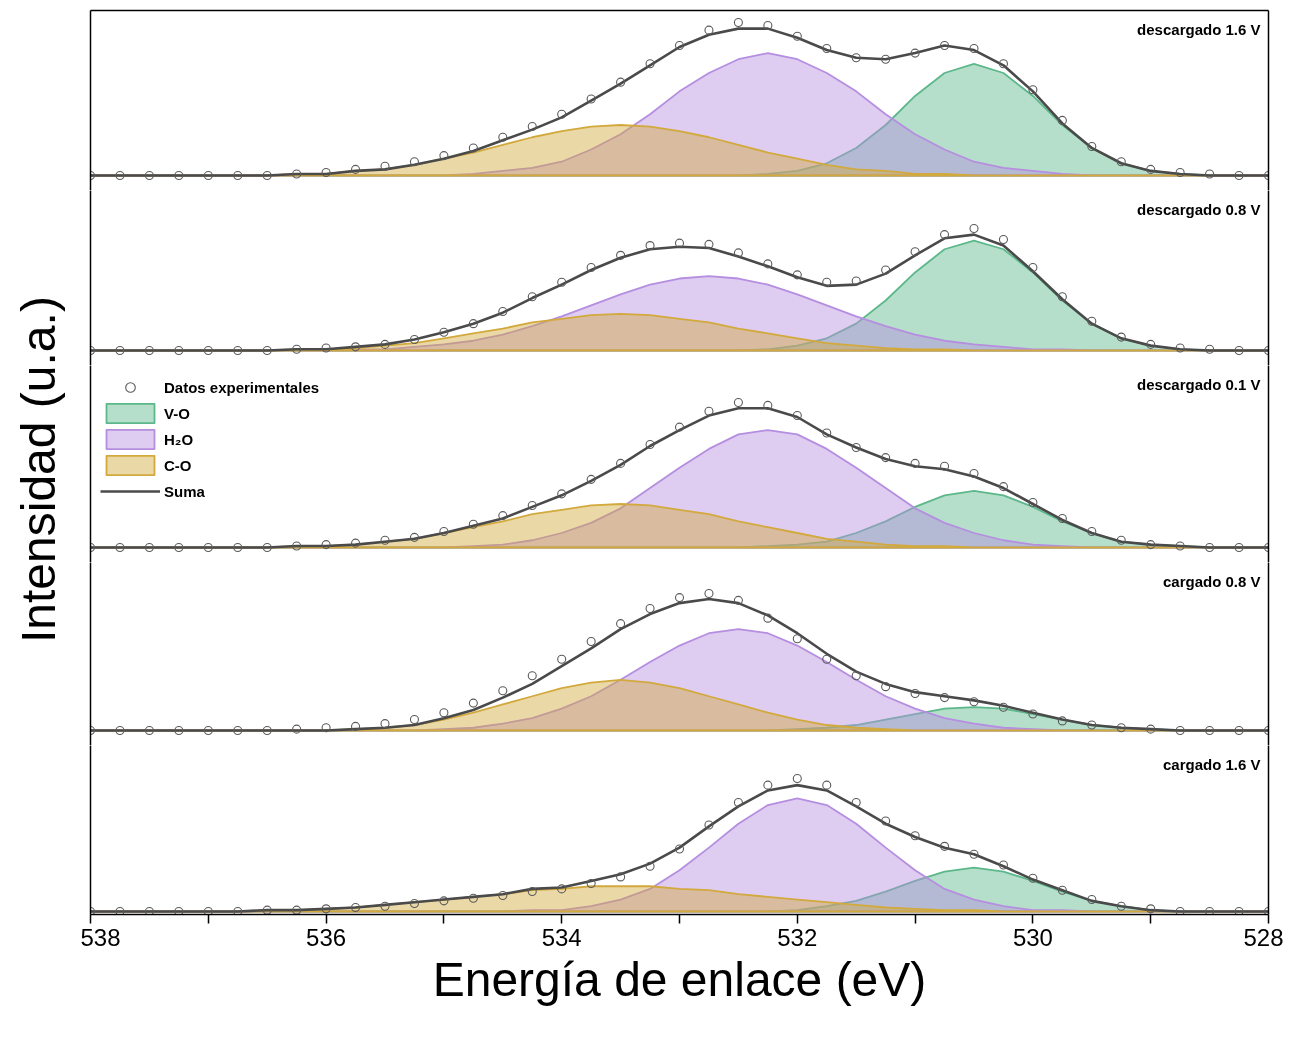  Describe the element at coordinates (679, 979) in the screenshot. I see `x-axis-title: Energía de enlace (eV)` at that location.